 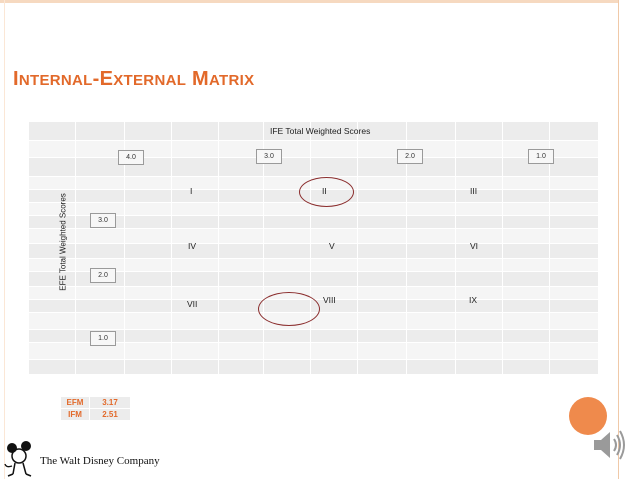 I want to click on top-border, so click(x=309, y=1).